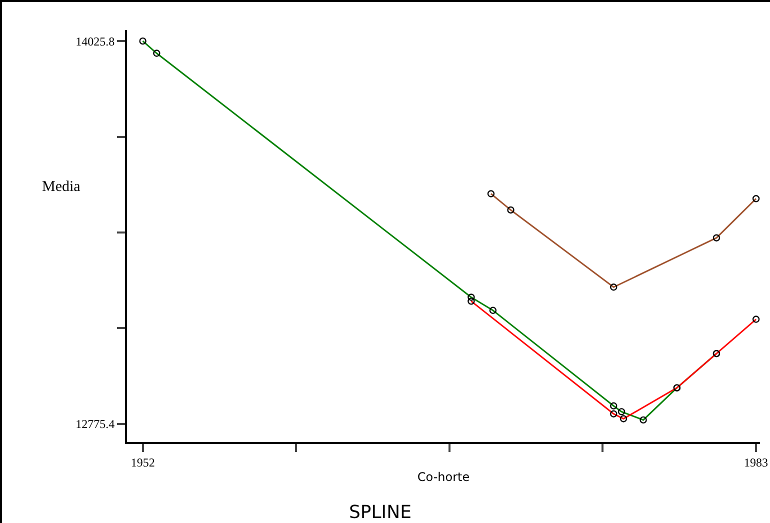 The height and width of the screenshot is (523, 770). I want to click on y-tick-label: 14025.8, so click(95, 41).